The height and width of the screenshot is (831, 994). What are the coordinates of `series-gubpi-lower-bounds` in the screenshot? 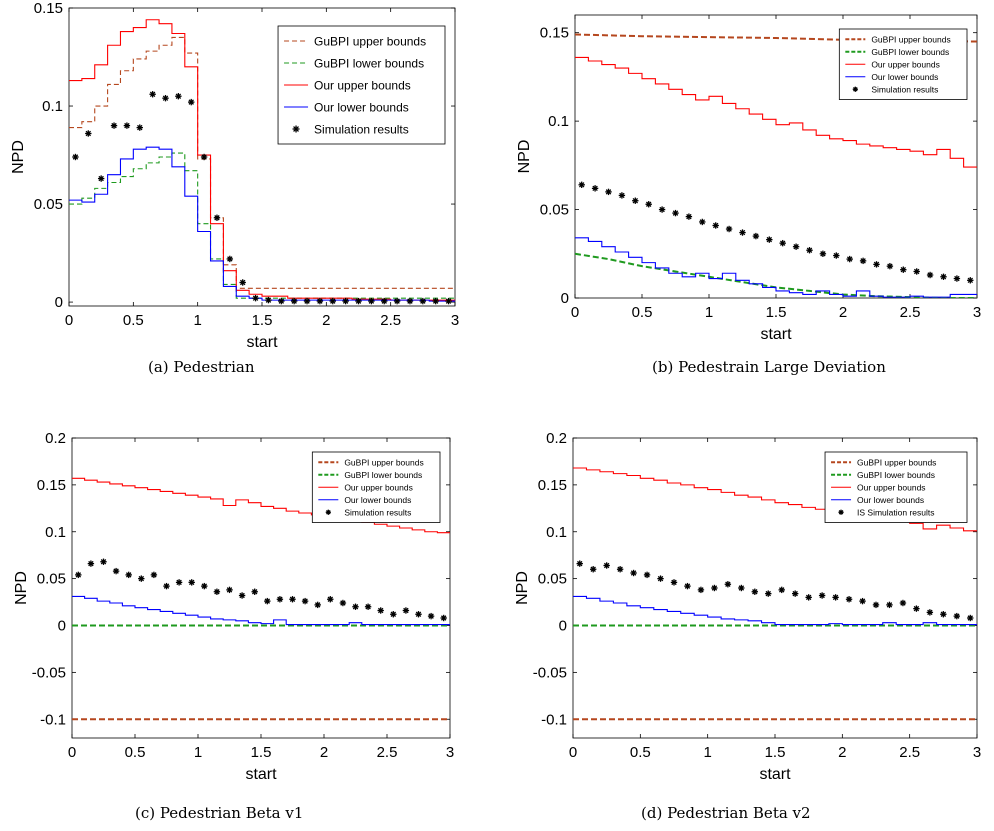 It's located at (262, 225).